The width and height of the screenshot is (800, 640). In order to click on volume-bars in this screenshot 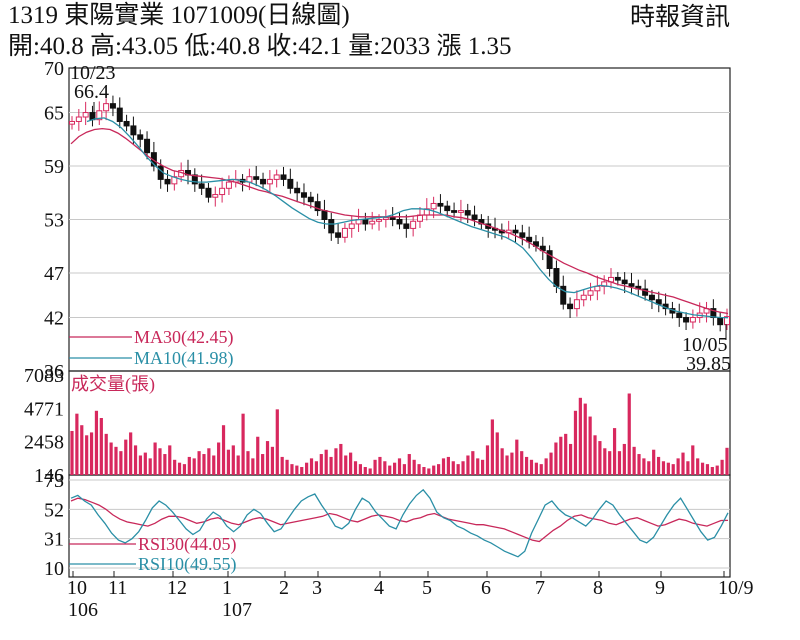, I will do `click(399, 434)`.